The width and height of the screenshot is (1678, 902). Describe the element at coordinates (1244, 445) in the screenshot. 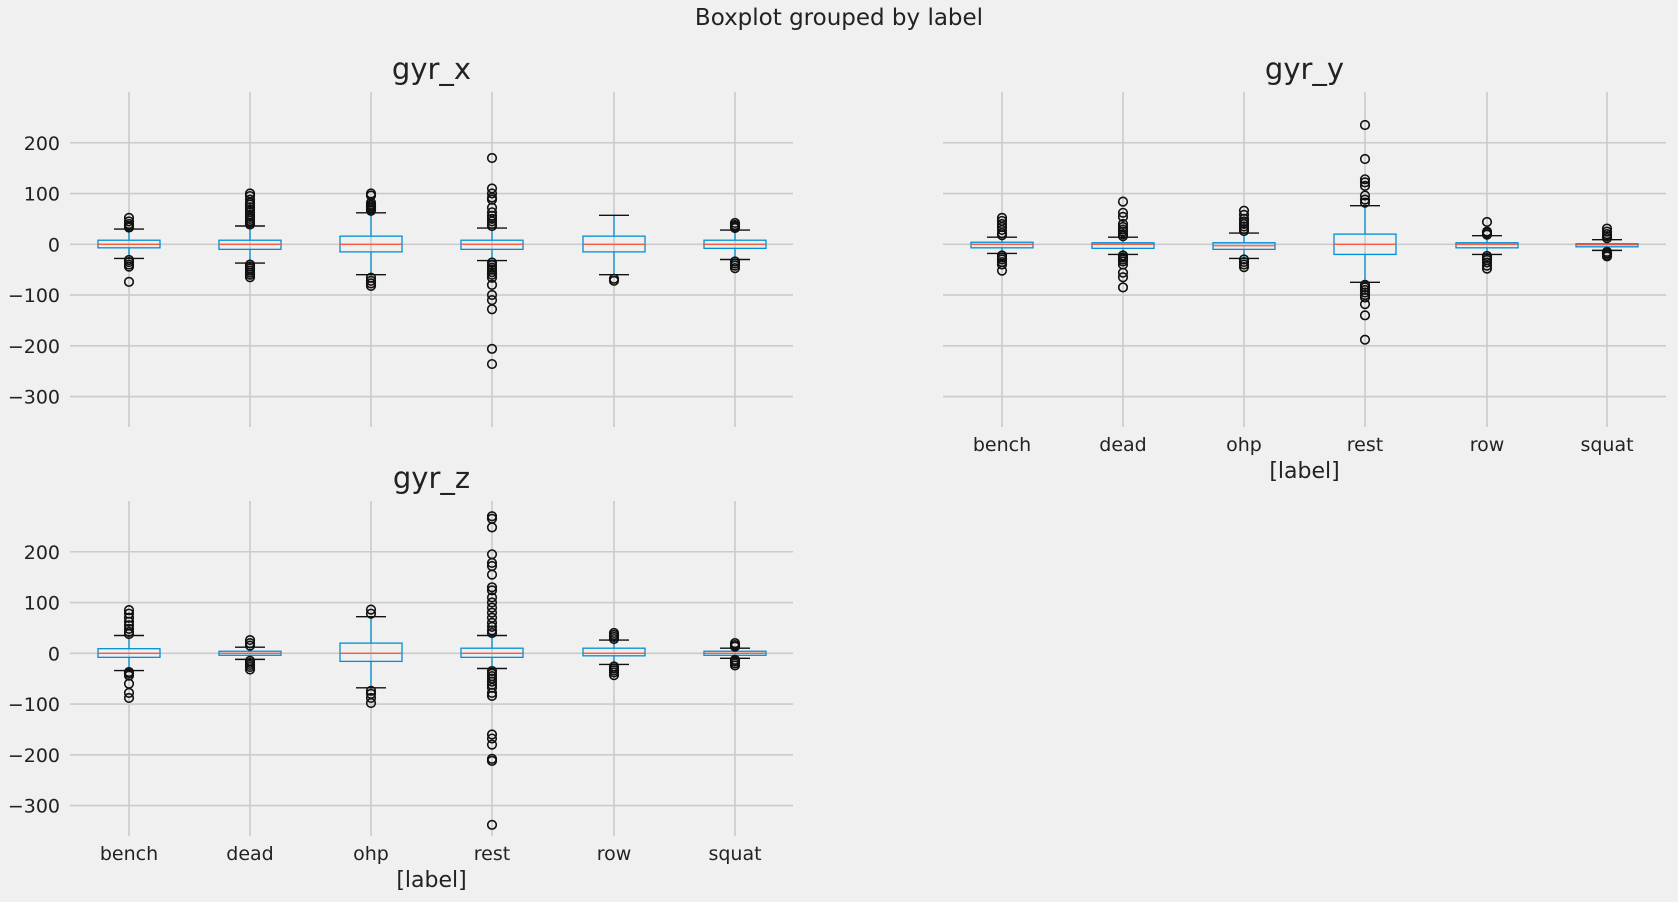

I see `x-tick-label: ohp` at that location.